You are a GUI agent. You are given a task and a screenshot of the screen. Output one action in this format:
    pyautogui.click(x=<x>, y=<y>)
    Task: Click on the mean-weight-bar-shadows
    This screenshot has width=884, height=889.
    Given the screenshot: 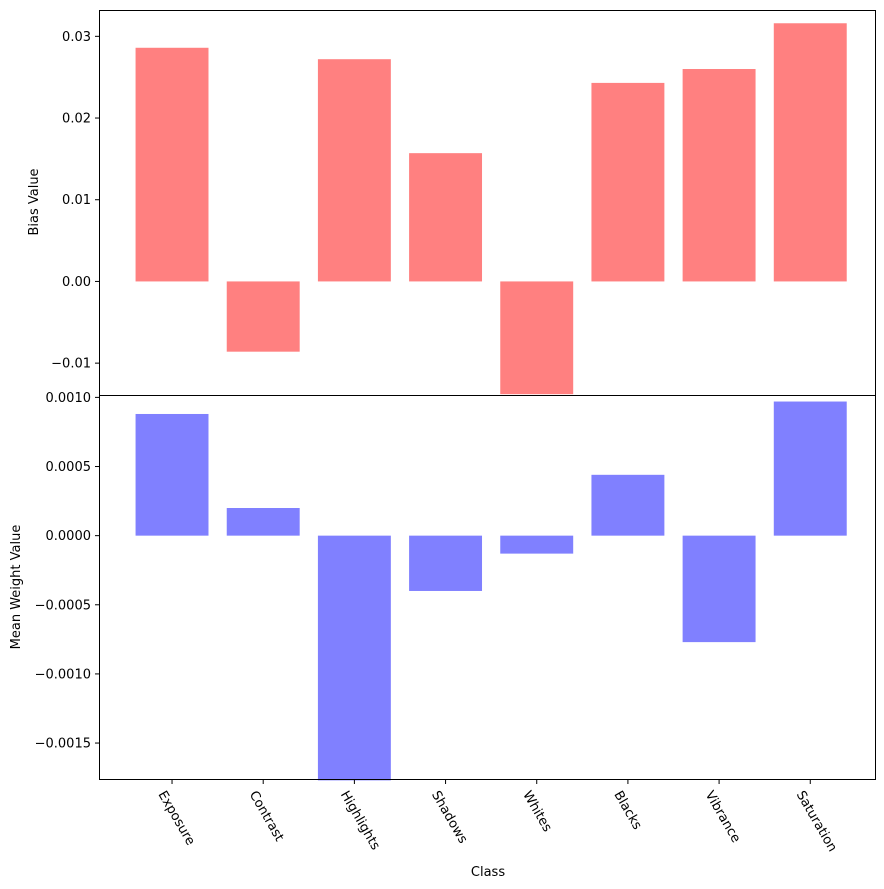 What is the action you would take?
    pyautogui.click(x=446, y=563)
    